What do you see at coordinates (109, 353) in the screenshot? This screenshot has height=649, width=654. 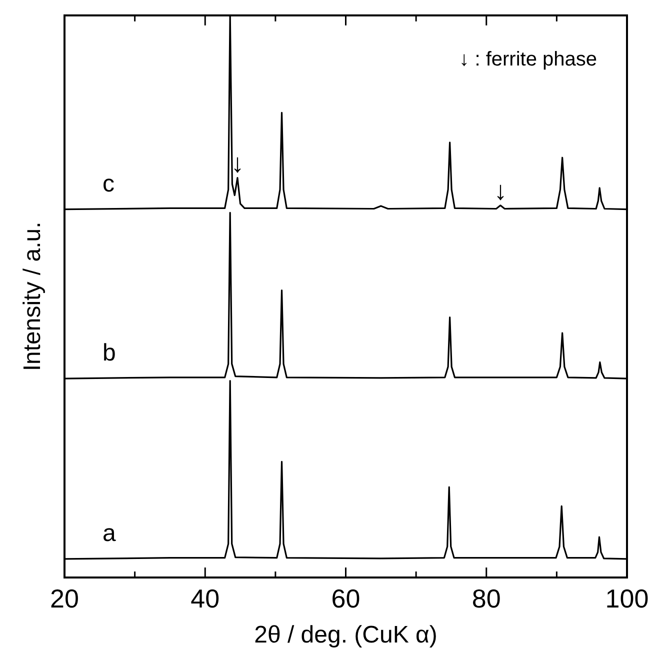 I see `series-label: b` at bounding box center [109, 353].